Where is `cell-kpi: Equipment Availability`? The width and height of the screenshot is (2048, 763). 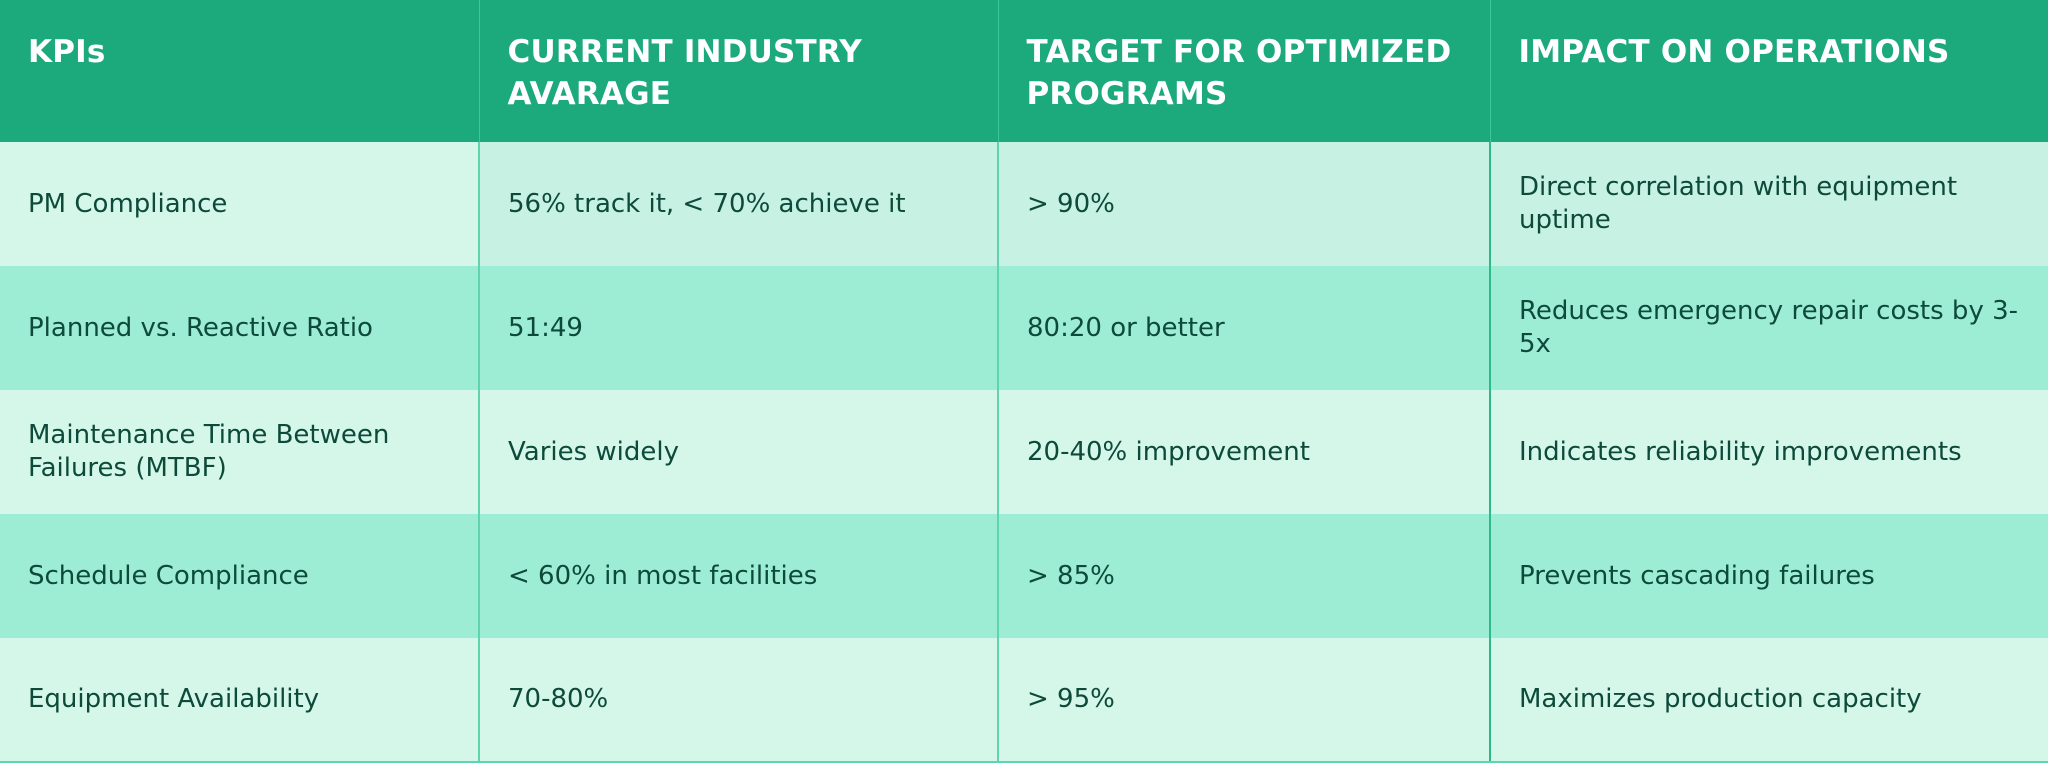 cell-kpi: Equipment Availability is located at coordinates (240, 700).